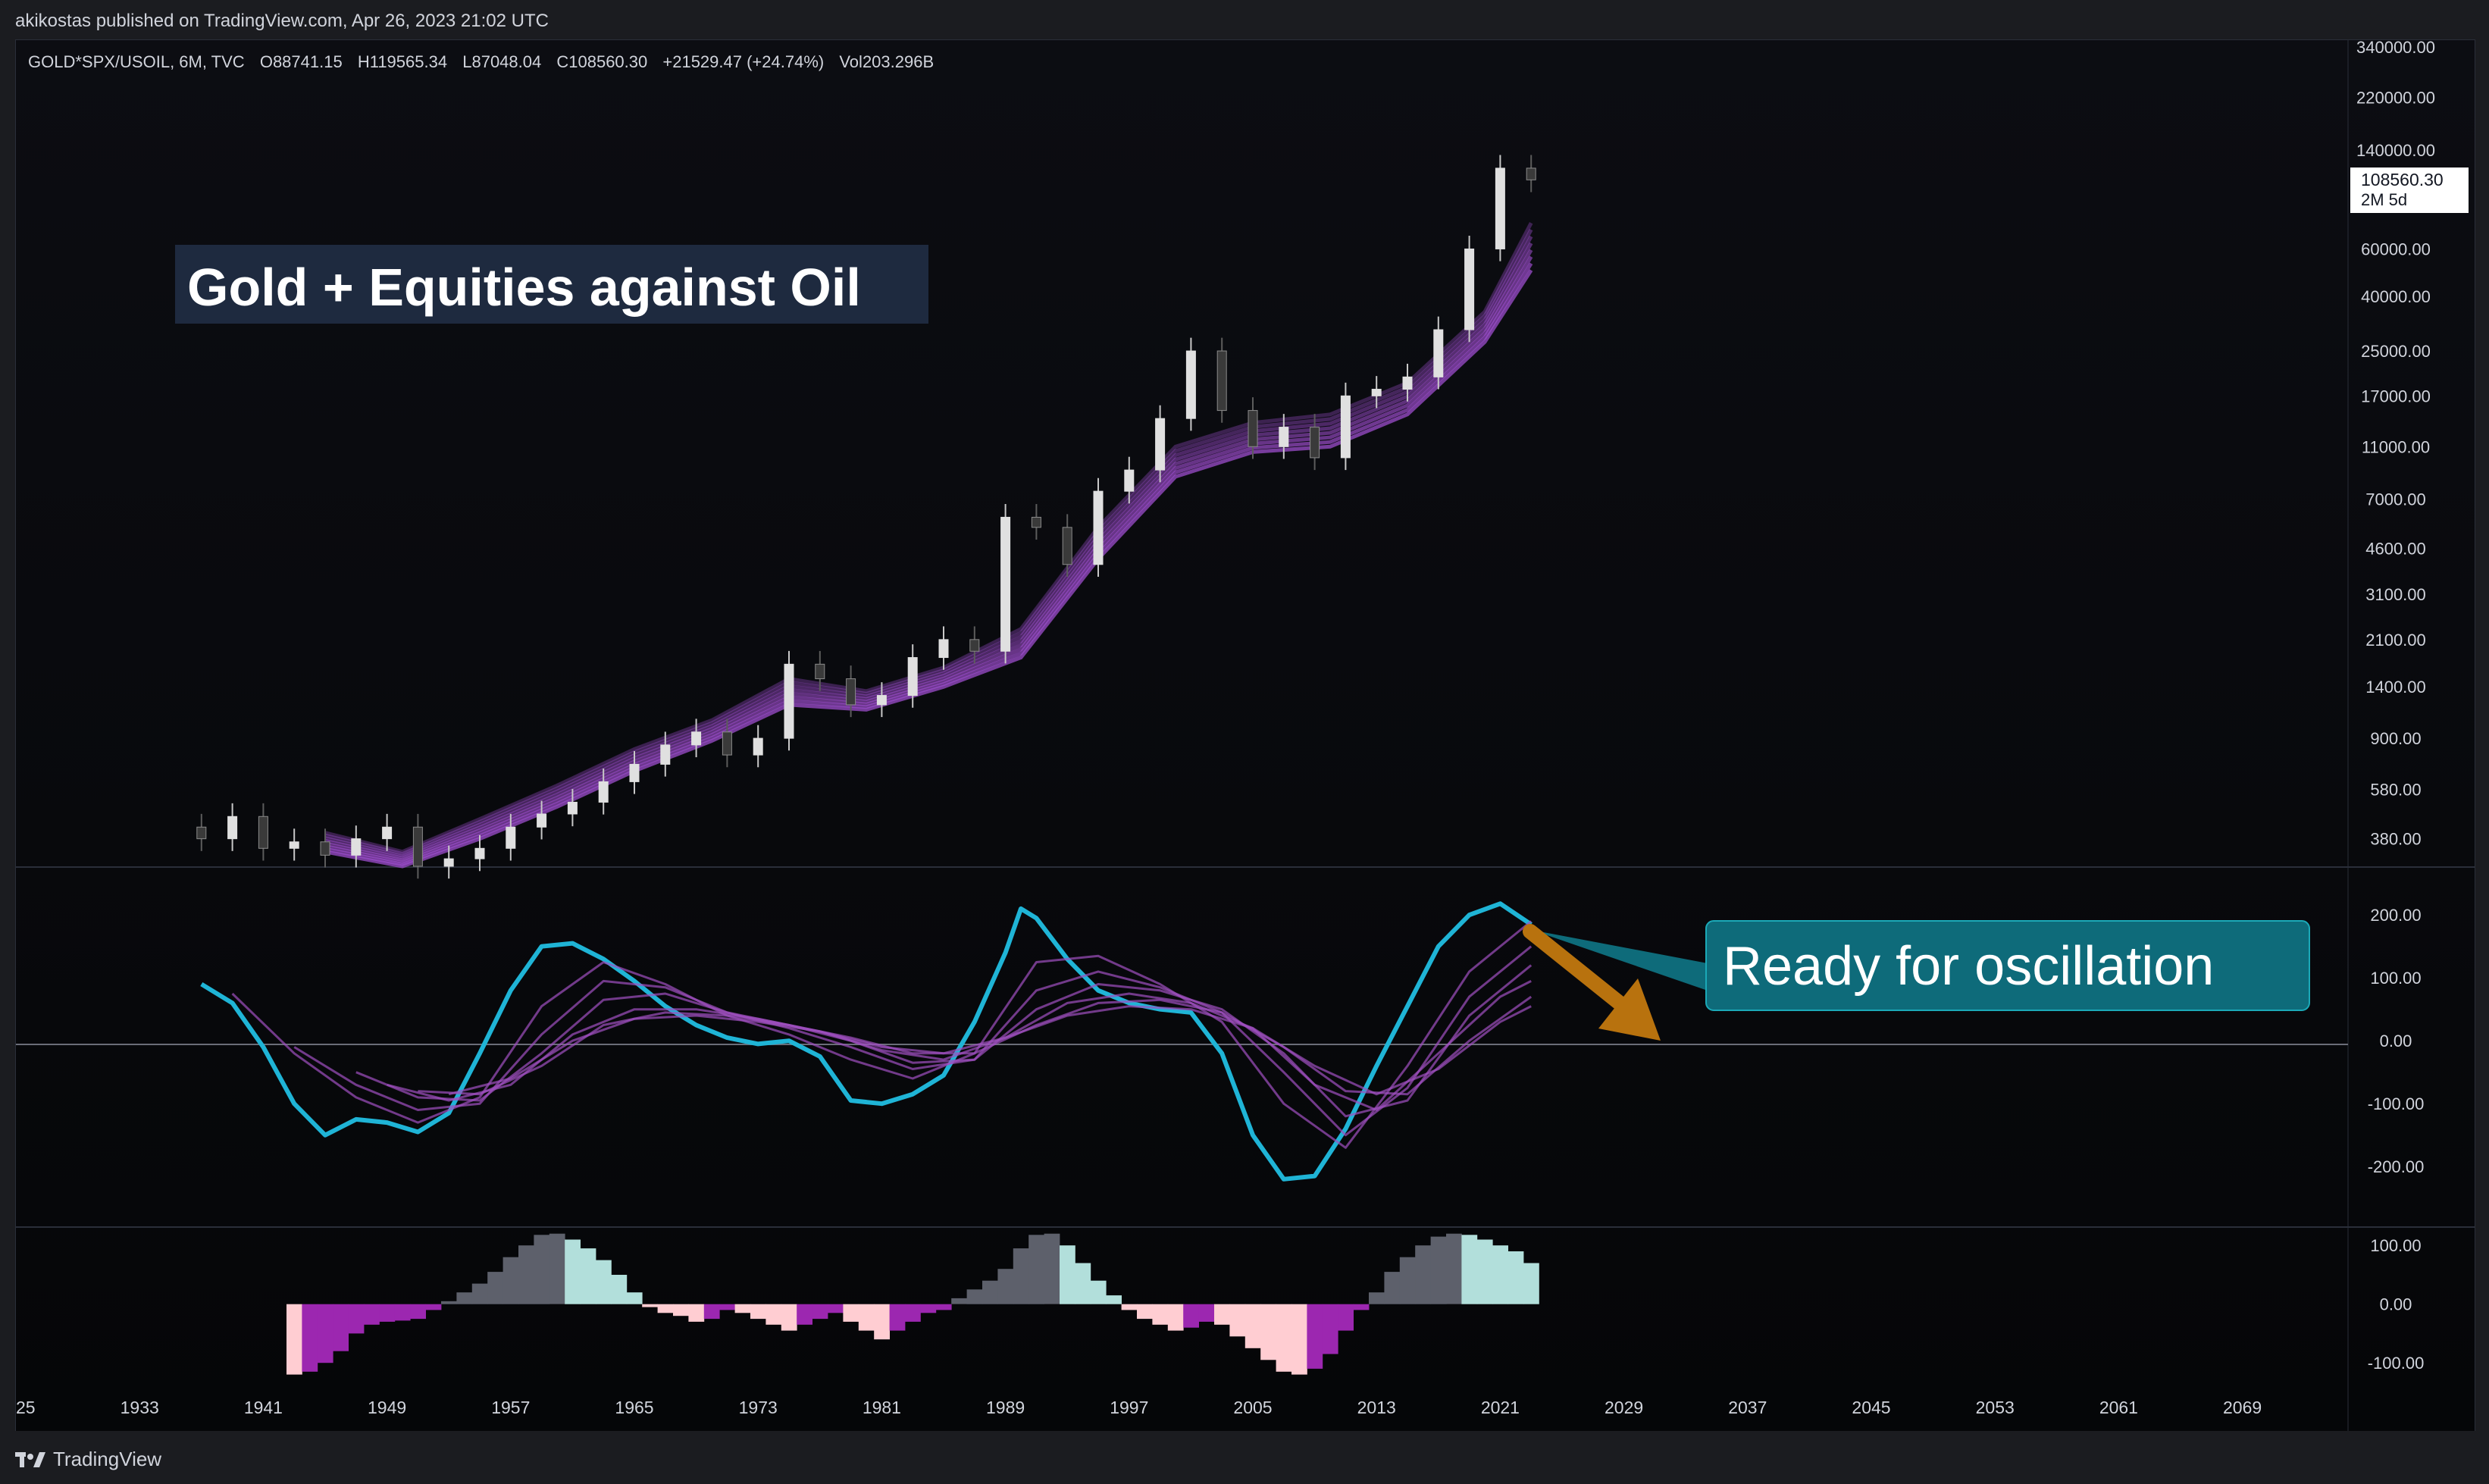 This screenshot has height=1484, width=2489. I want to click on histogram-axis-tick: 0.00, so click(2396, 1304).